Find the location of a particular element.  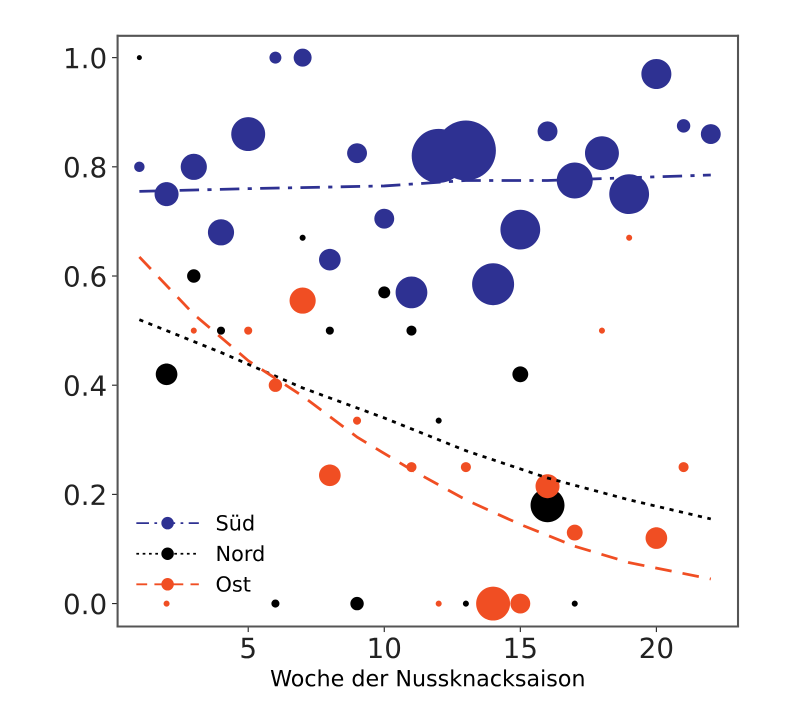

y-tick-label: 0.4 is located at coordinates (85, 385).